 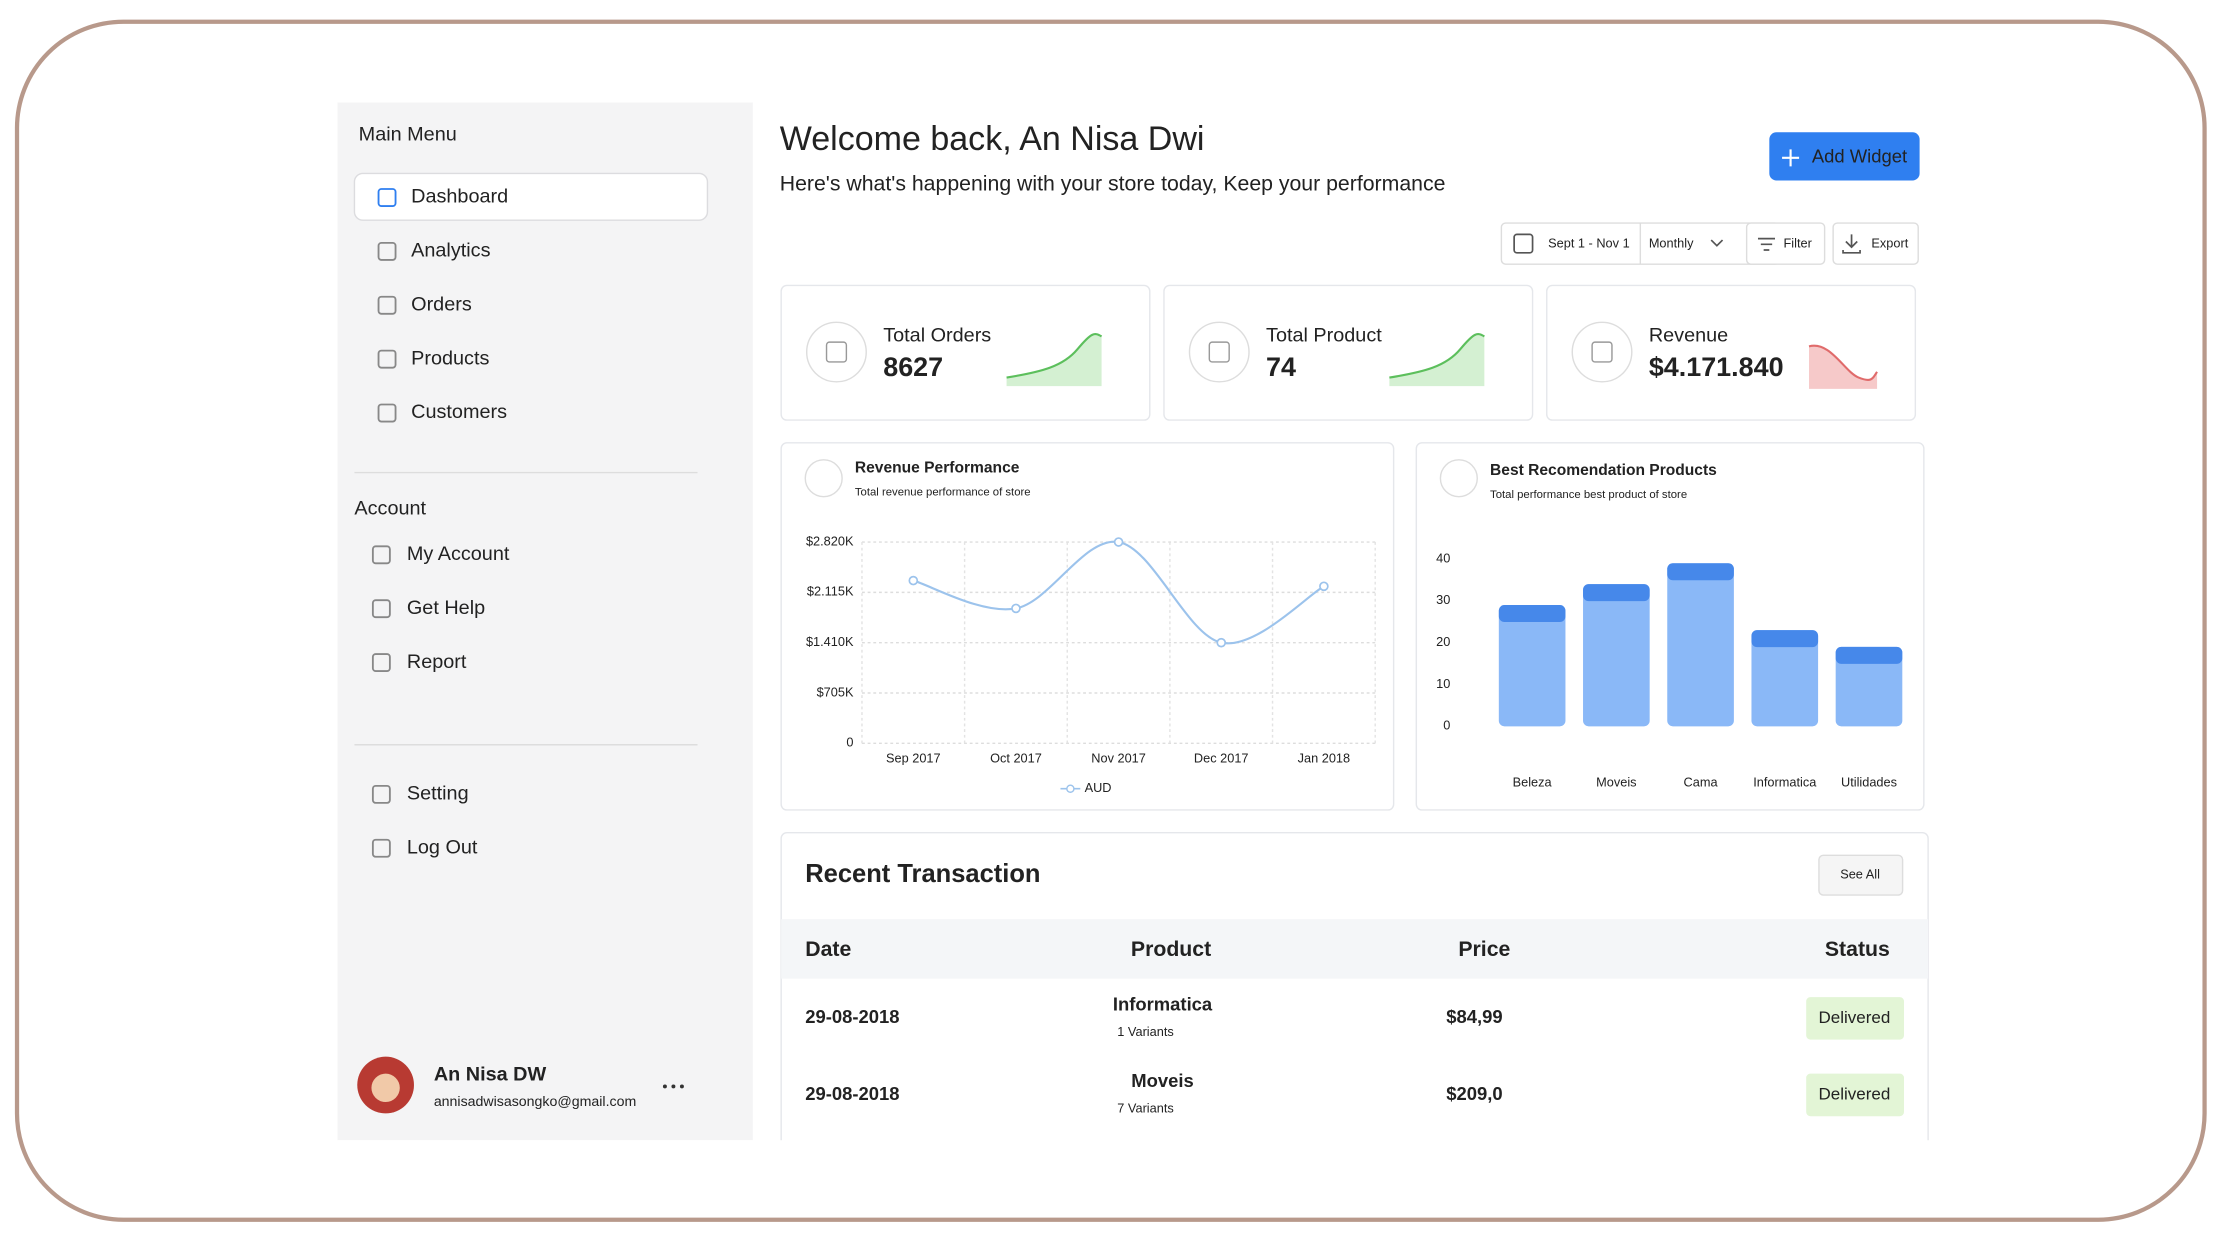 I want to click on x-tick-label: Jan 2018, so click(x=1324, y=757).